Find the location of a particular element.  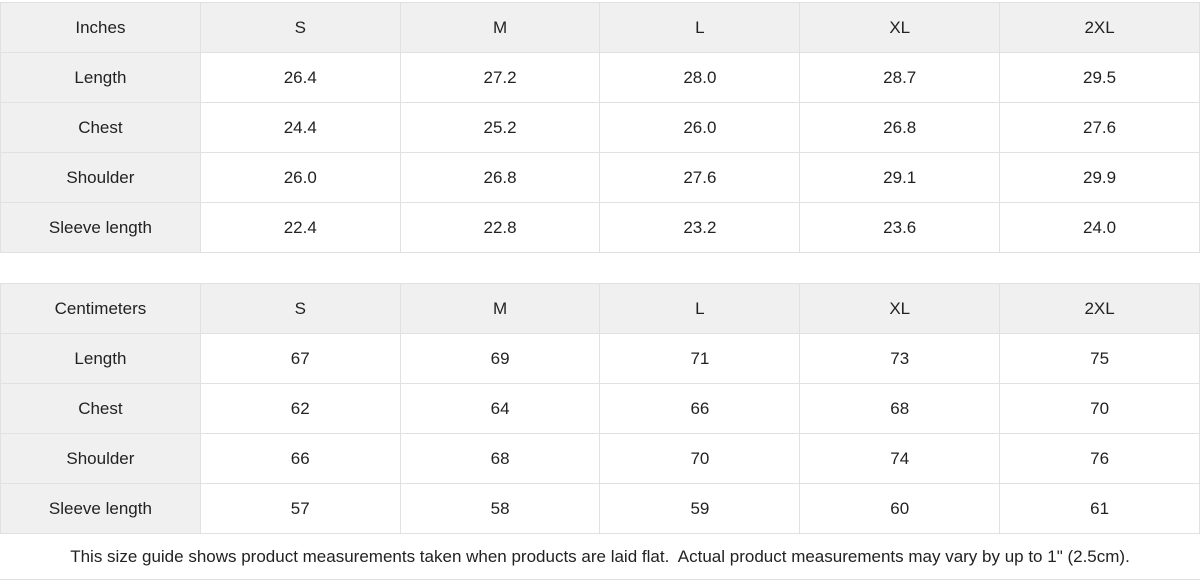

measurement-cell: 23.2 is located at coordinates (700, 227).